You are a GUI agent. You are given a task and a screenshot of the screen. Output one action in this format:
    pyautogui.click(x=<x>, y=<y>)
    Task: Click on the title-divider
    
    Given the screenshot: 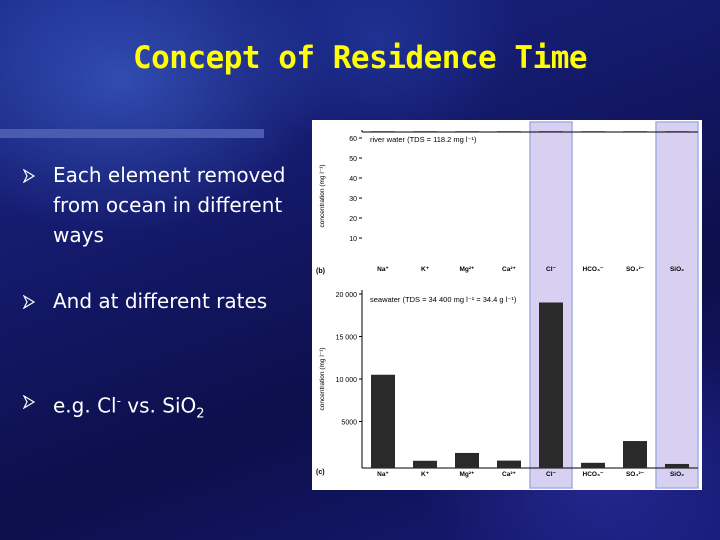 What is the action you would take?
    pyautogui.click(x=132, y=133)
    